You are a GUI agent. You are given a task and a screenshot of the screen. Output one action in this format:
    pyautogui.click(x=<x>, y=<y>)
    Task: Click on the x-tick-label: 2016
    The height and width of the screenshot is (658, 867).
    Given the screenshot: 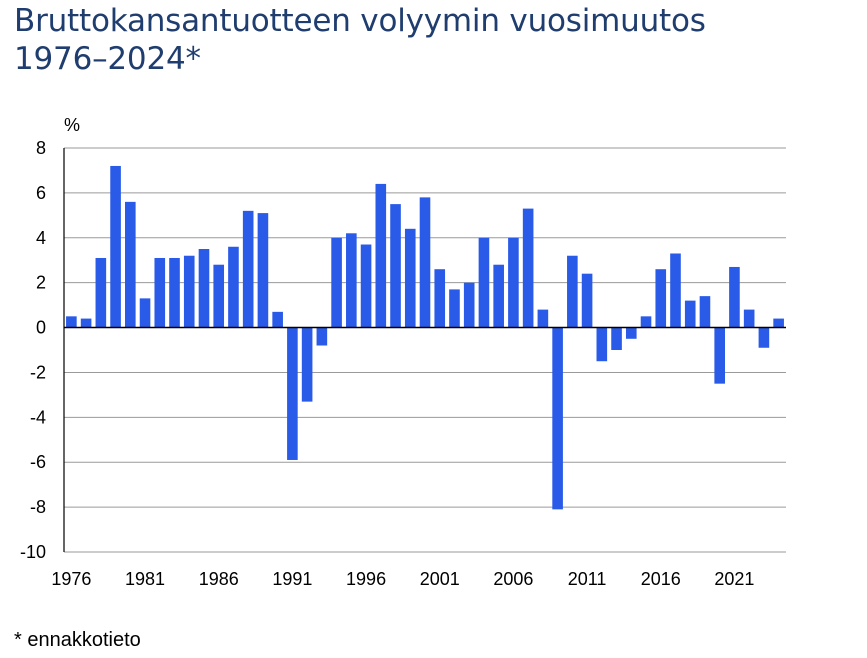 What is the action you would take?
    pyautogui.click(x=661, y=579)
    